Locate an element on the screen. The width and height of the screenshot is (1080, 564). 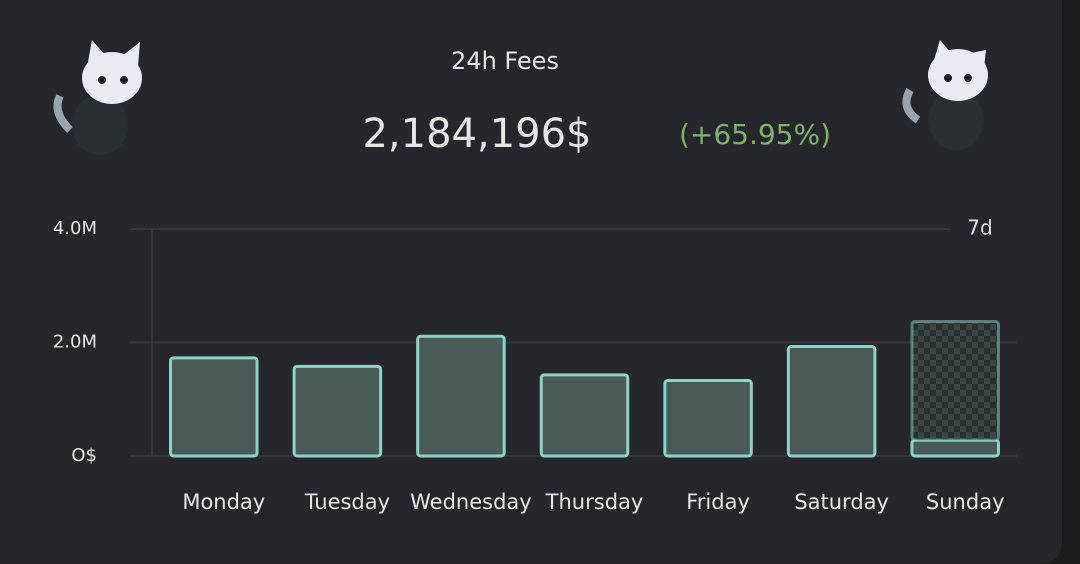
x-tick-label: Monday is located at coordinates (223, 502).